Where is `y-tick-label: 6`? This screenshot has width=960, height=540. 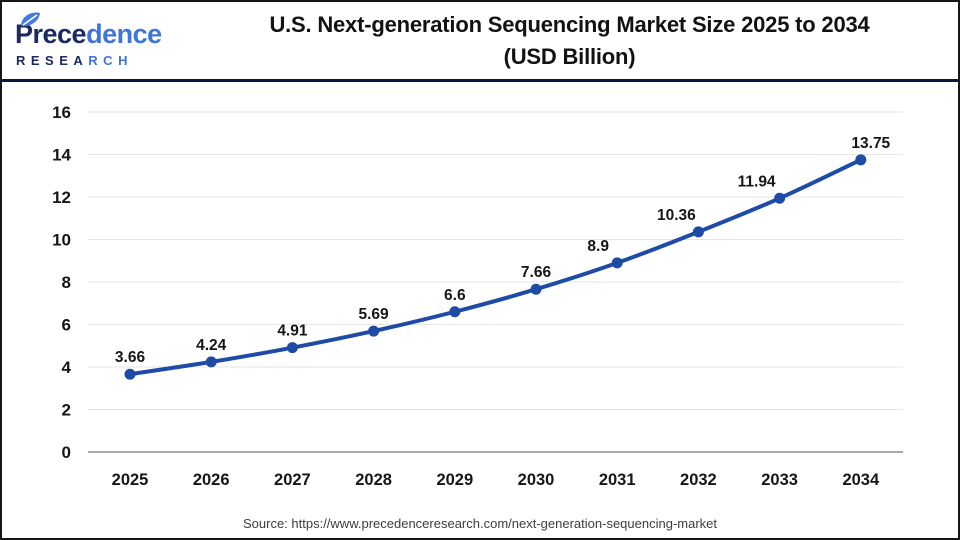
y-tick-label: 6 is located at coordinates (66, 325).